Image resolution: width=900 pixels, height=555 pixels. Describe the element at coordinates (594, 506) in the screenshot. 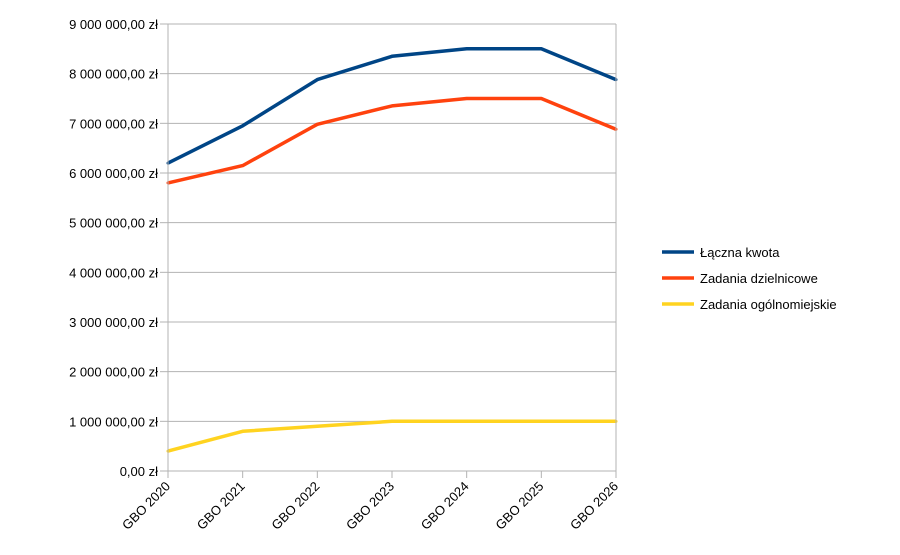

I see `x-tick-label: GBO 2026` at that location.